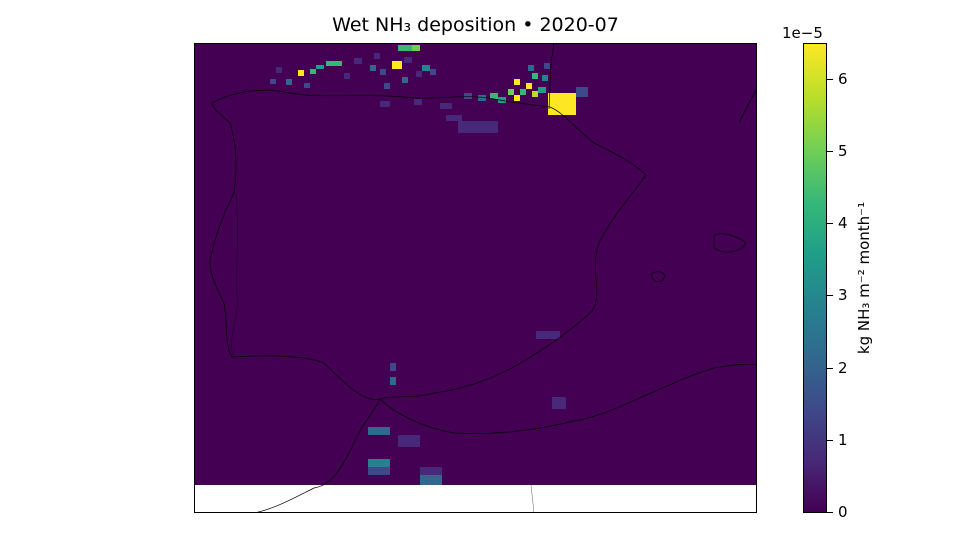  Describe the element at coordinates (843, 295) in the screenshot. I see `colorbar-tick-label: 3` at that location.